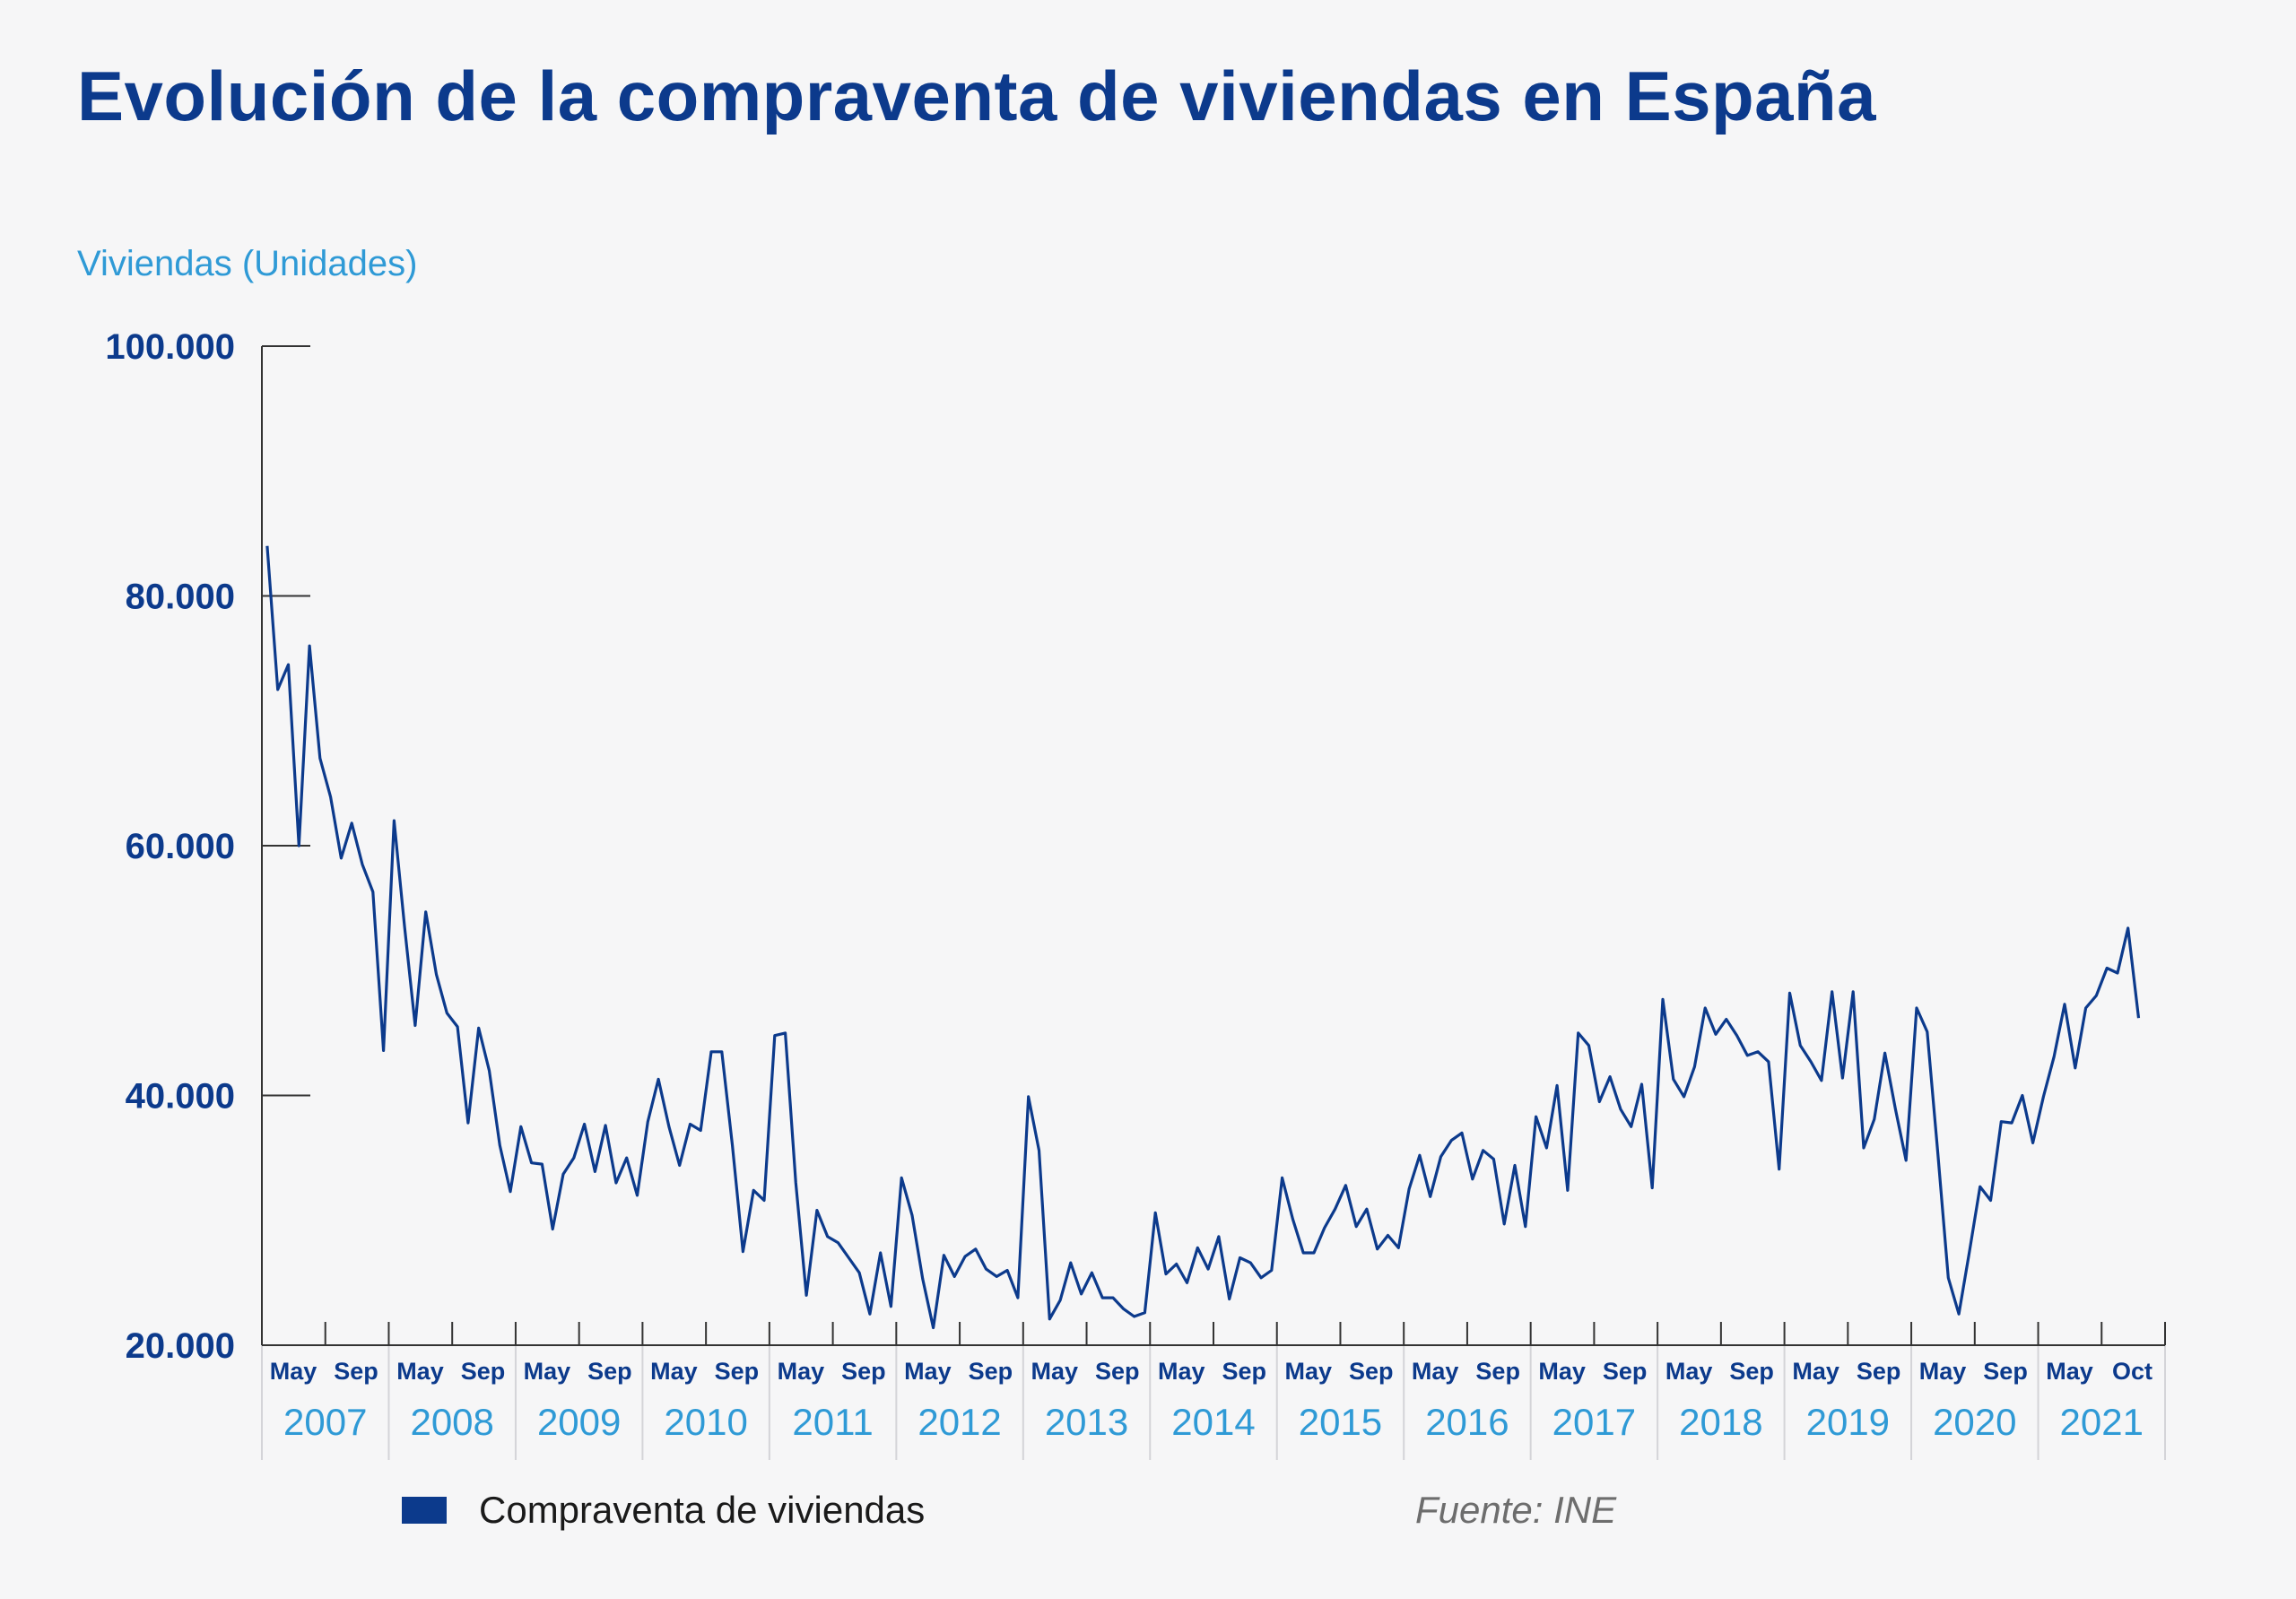 The image size is (2296, 1599). Describe the element at coordinates (1340, 1422) in the screenshot. I see `year-label: 2015` at that location.